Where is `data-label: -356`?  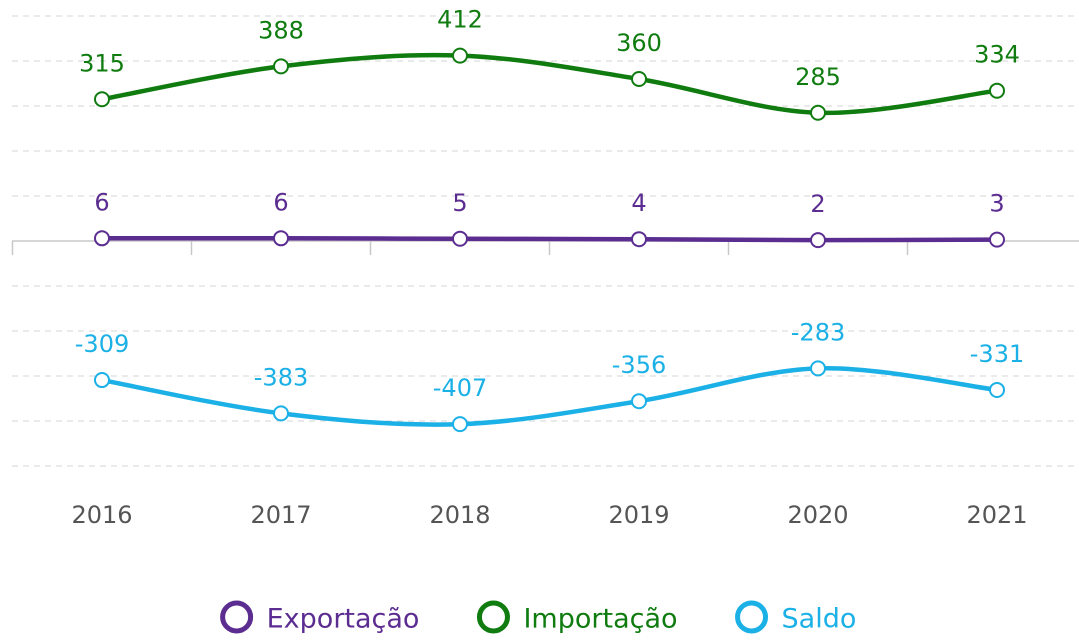 data-label: -356 is located at coordinates (639, 365).